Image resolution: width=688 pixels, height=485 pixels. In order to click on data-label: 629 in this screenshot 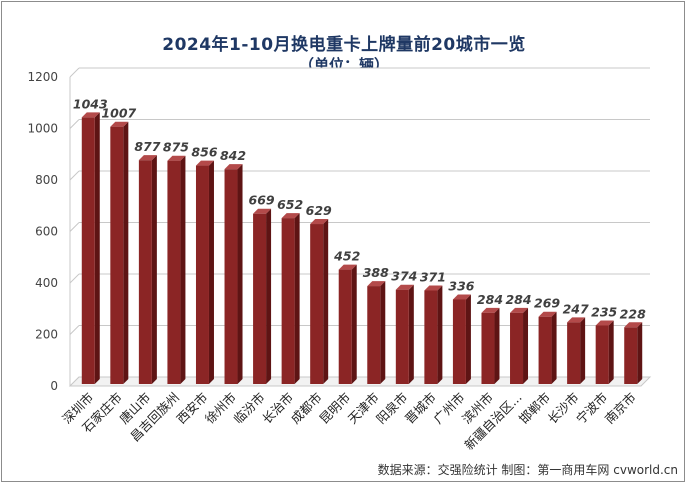, I will do `click(319, 210)`.